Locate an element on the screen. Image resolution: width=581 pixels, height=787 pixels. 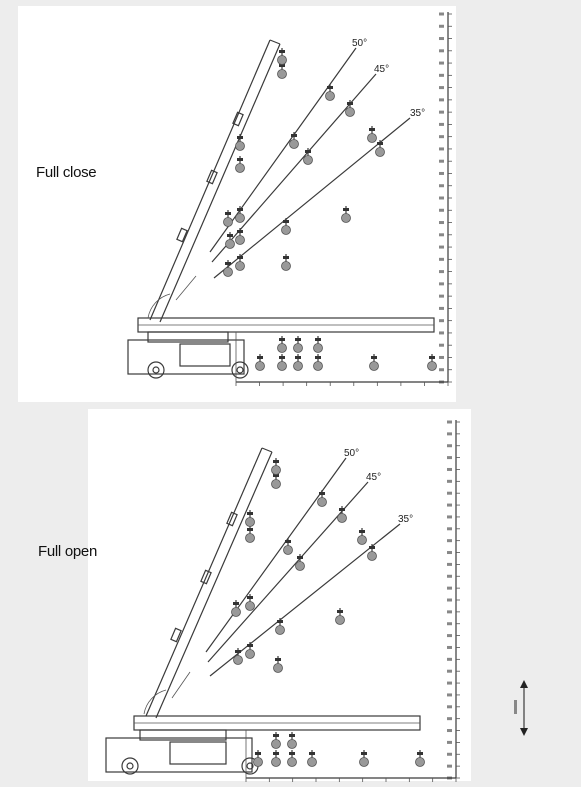
boom-edge-upper is located at coordinates (210, 180).